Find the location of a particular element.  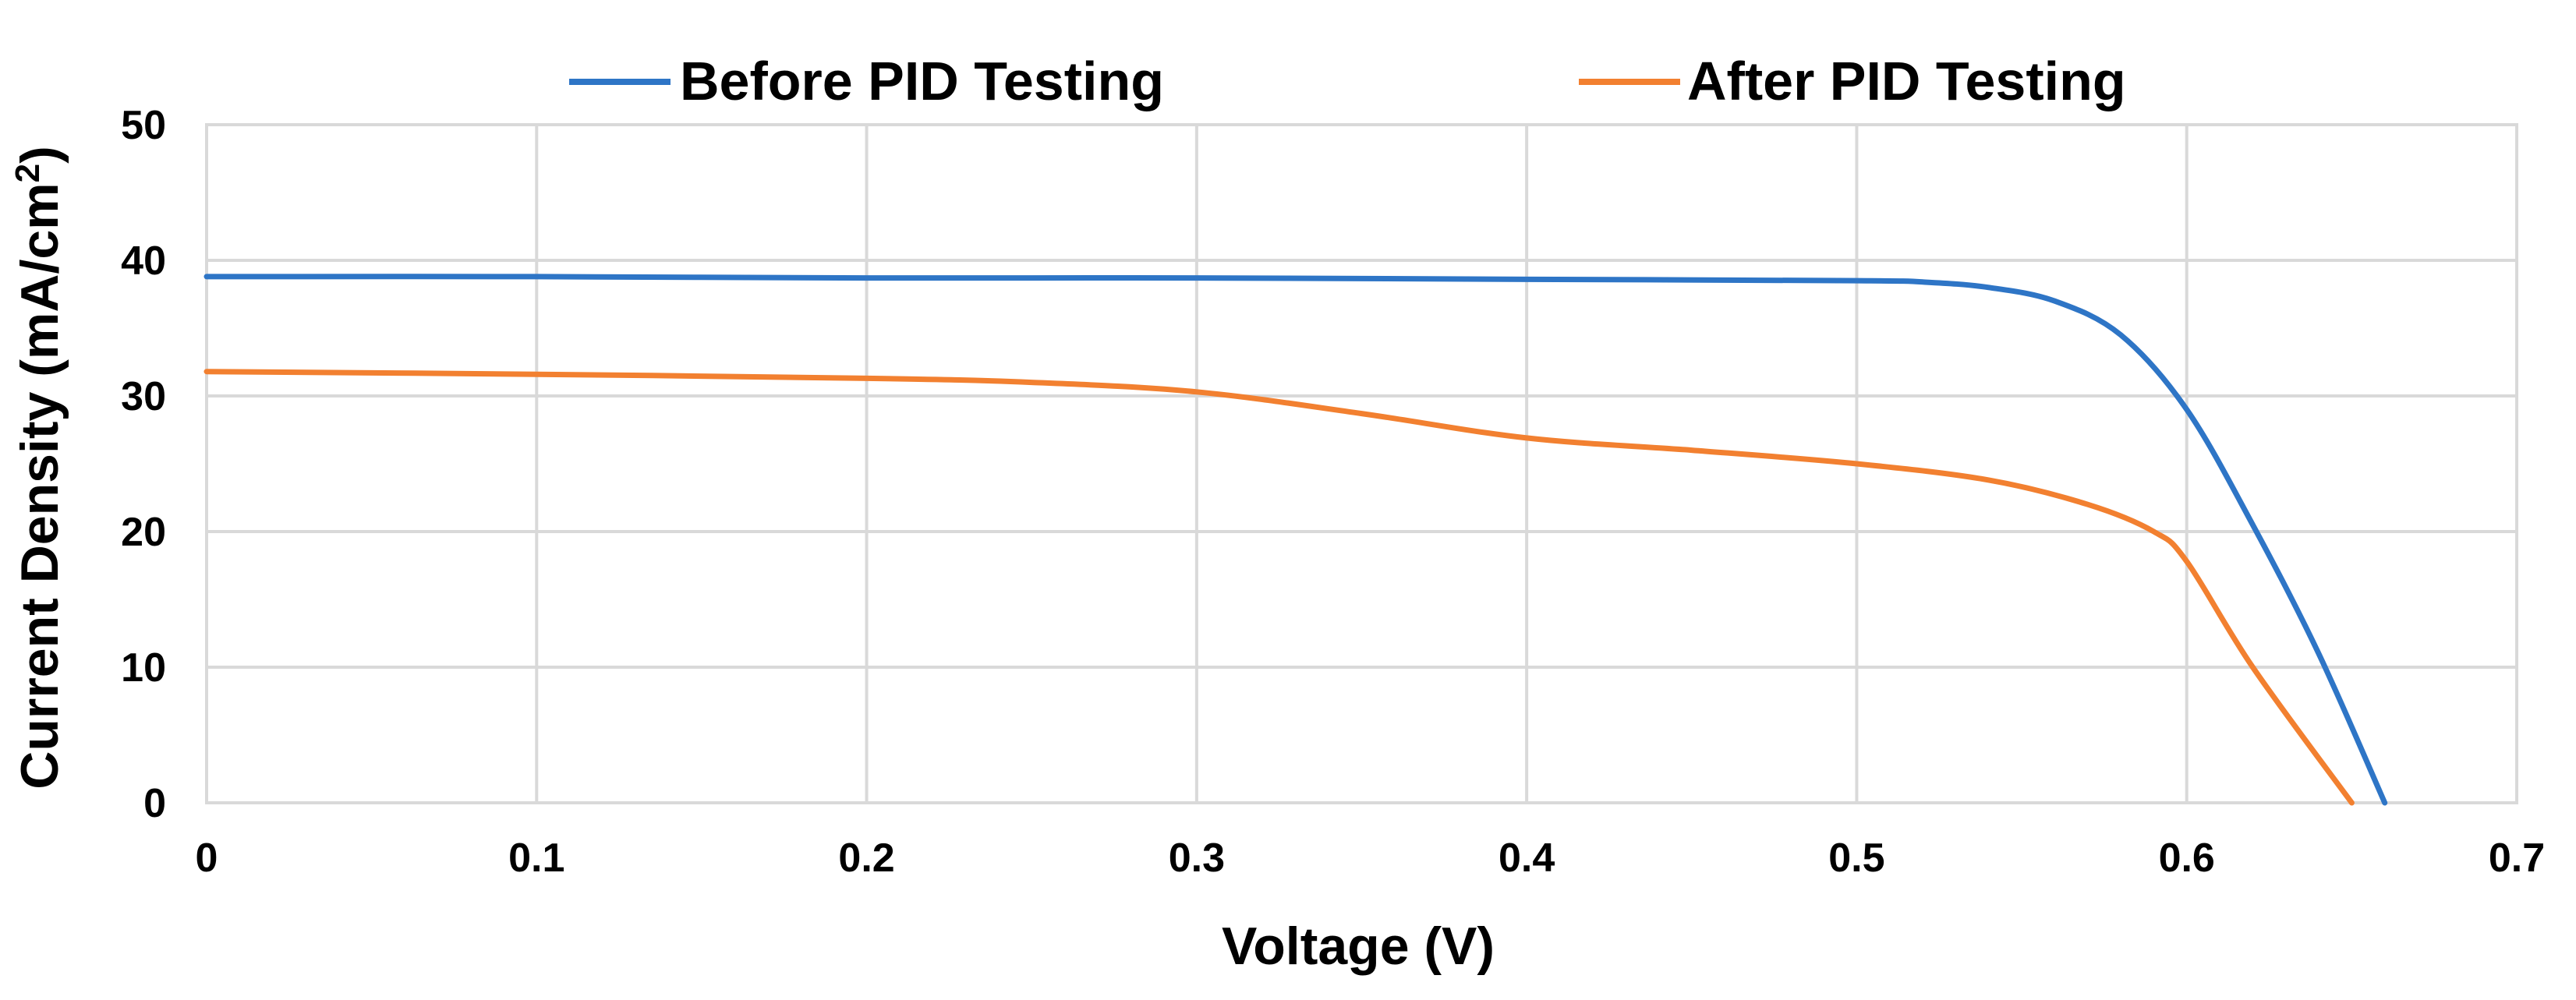

y-tick-label: 30 is located at coordinates (143, 396).